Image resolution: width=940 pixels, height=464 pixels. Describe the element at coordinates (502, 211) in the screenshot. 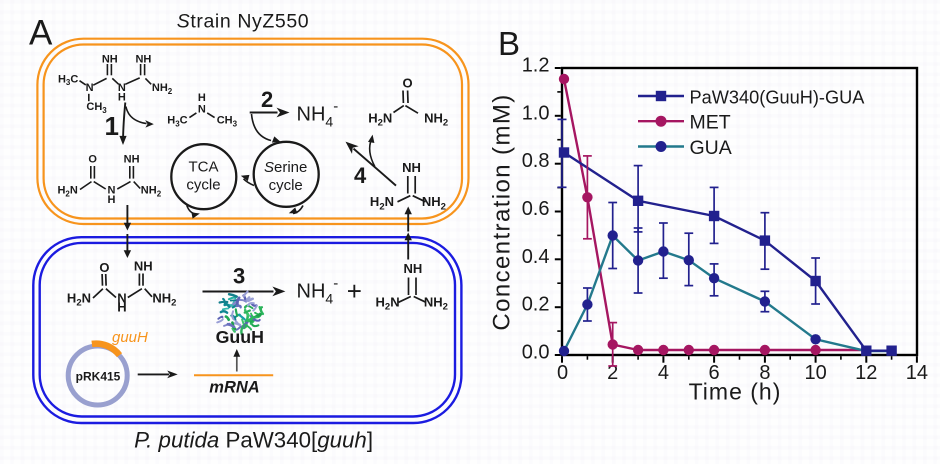

I see `svg-text: Concentration (mM)` at that location.